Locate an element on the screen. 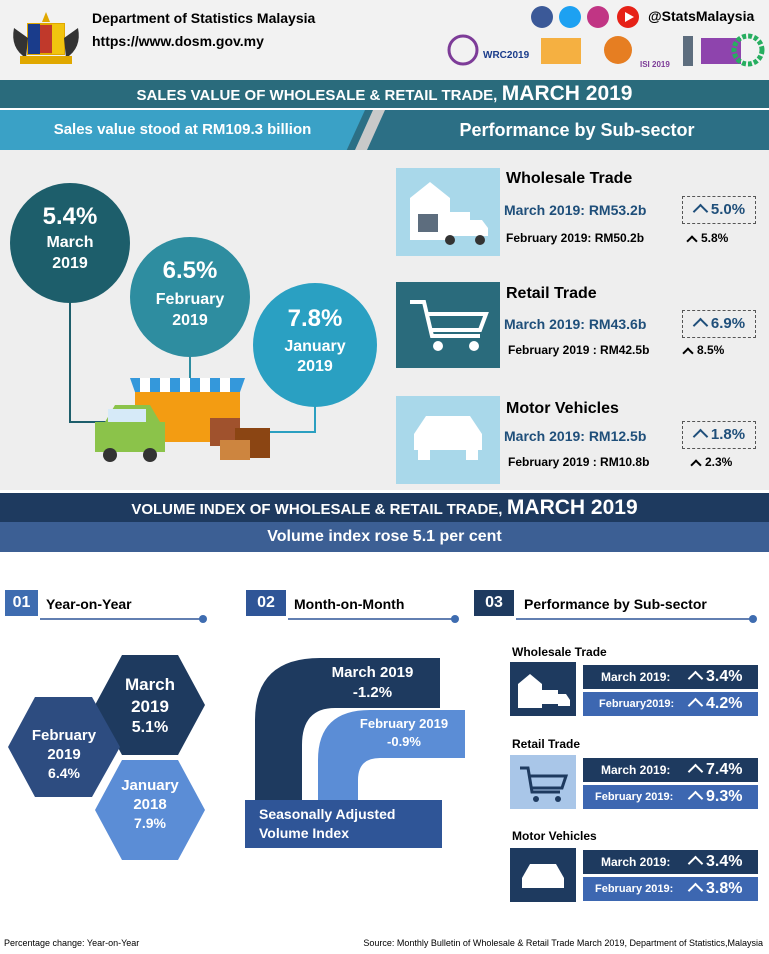  logo-text: ISI 2019 is located at coordinates (655, 64).